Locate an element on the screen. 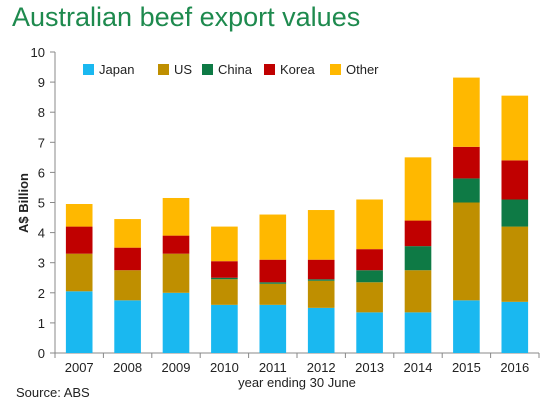 Image resolution: width=550 pixels, height=410 pixels. legend-swatch-korea is located at coordinates (269, 69).